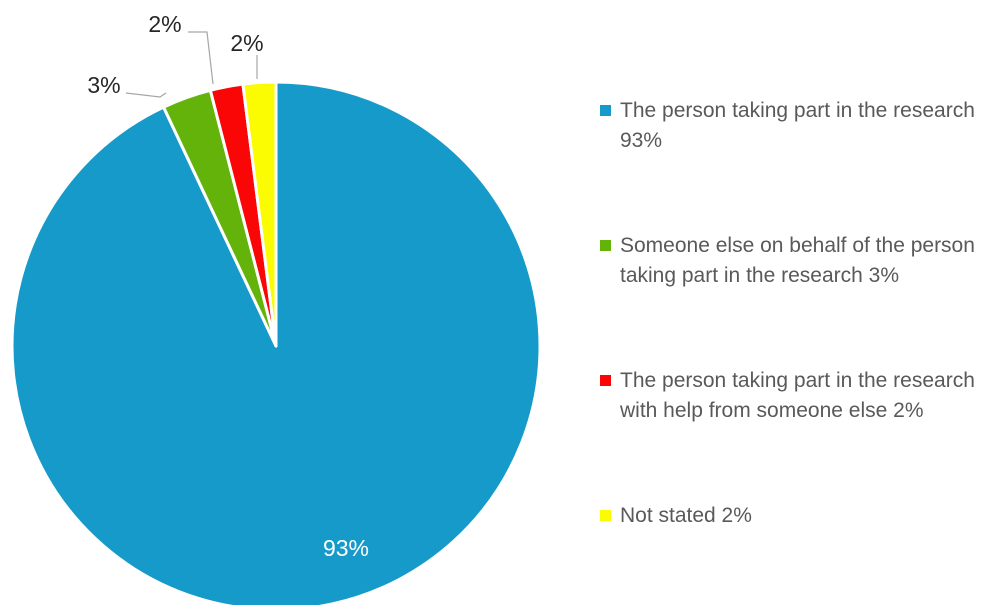 Image resolution: width=989 pixels, height=605 pixels. I want to click on legend-label: Not stated 2%, so click(686, 515).